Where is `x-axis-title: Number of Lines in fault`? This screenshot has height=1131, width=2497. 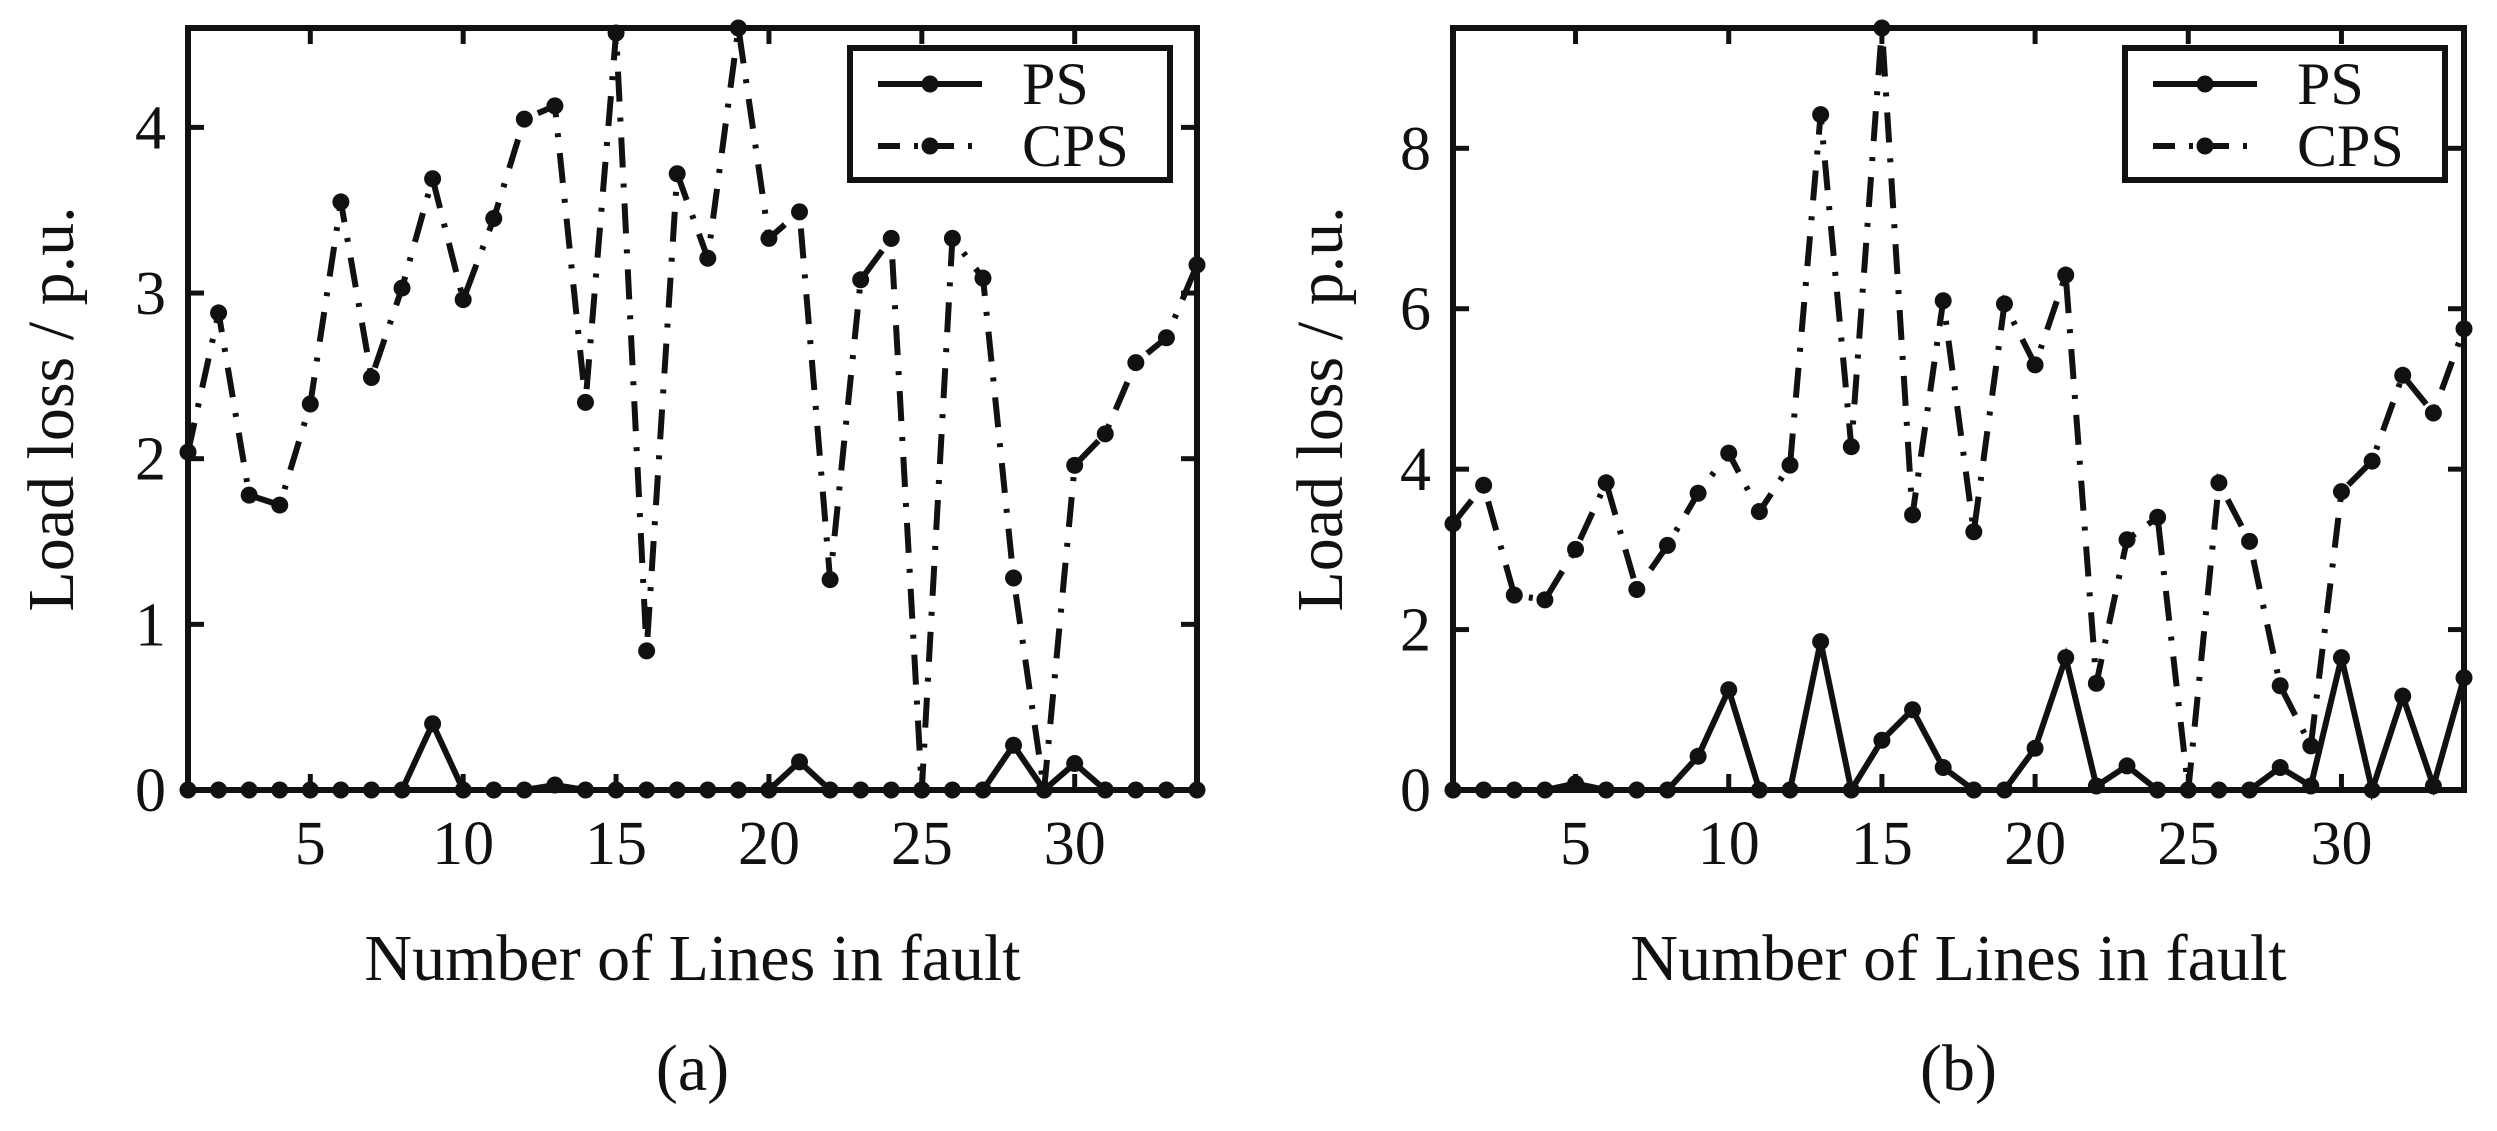 x-axis-title: Number of Lines in fault is located at coordinates (1958, 958).